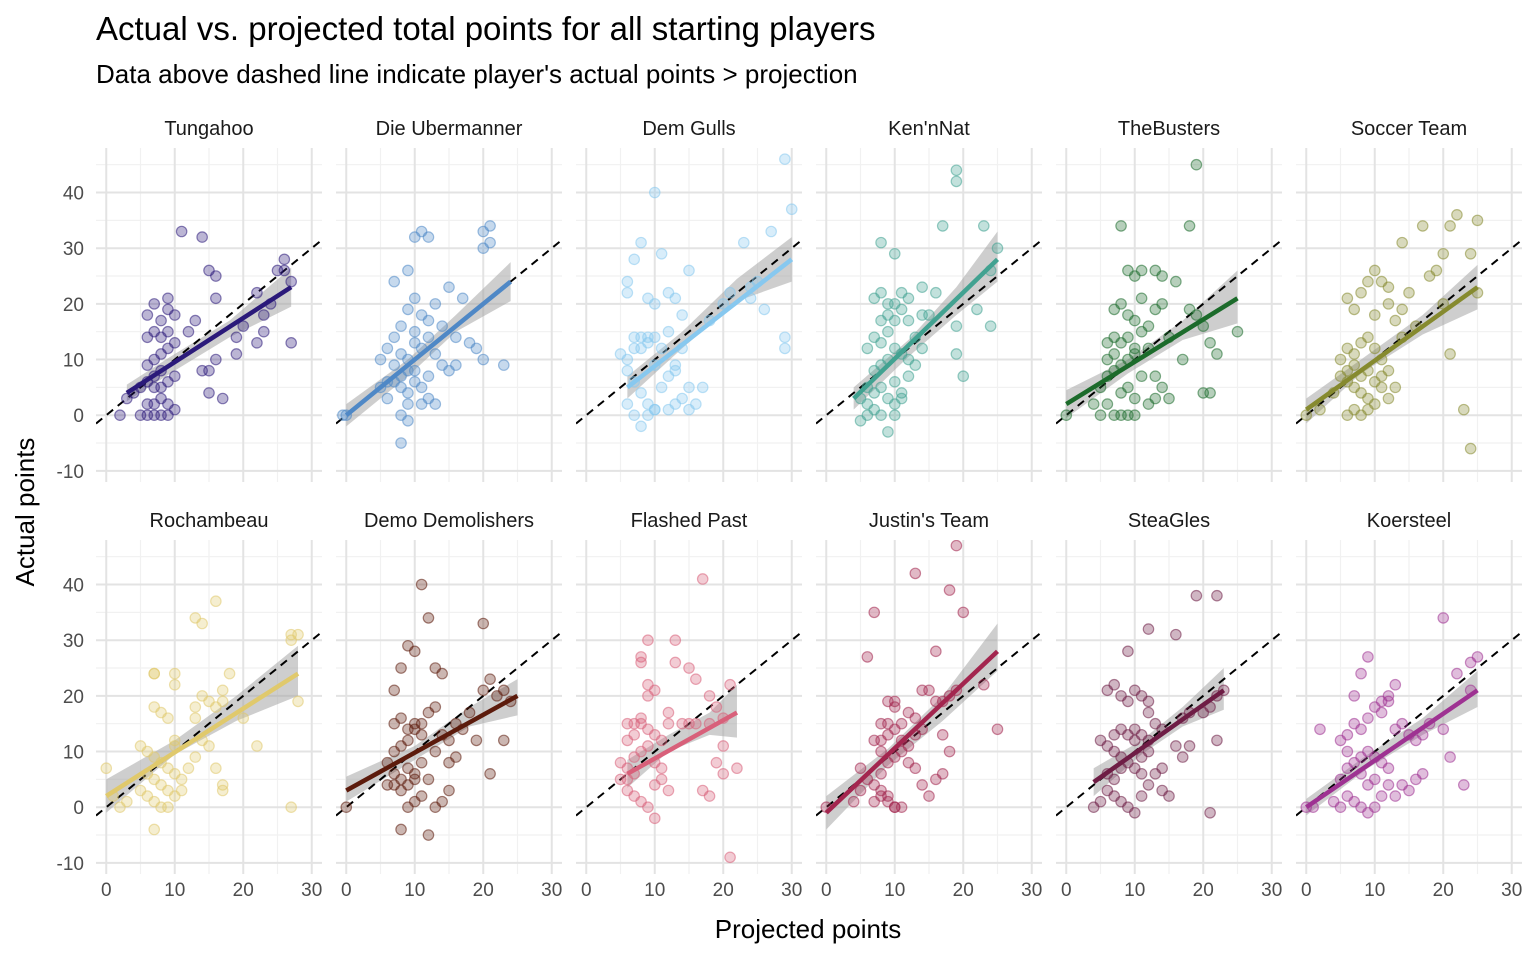 This screenshot has width=1536, height=960. What do you see at coordinates (1409, 332) in the screenshot?
I see `reference-line` at bounding box center [1409, 332].